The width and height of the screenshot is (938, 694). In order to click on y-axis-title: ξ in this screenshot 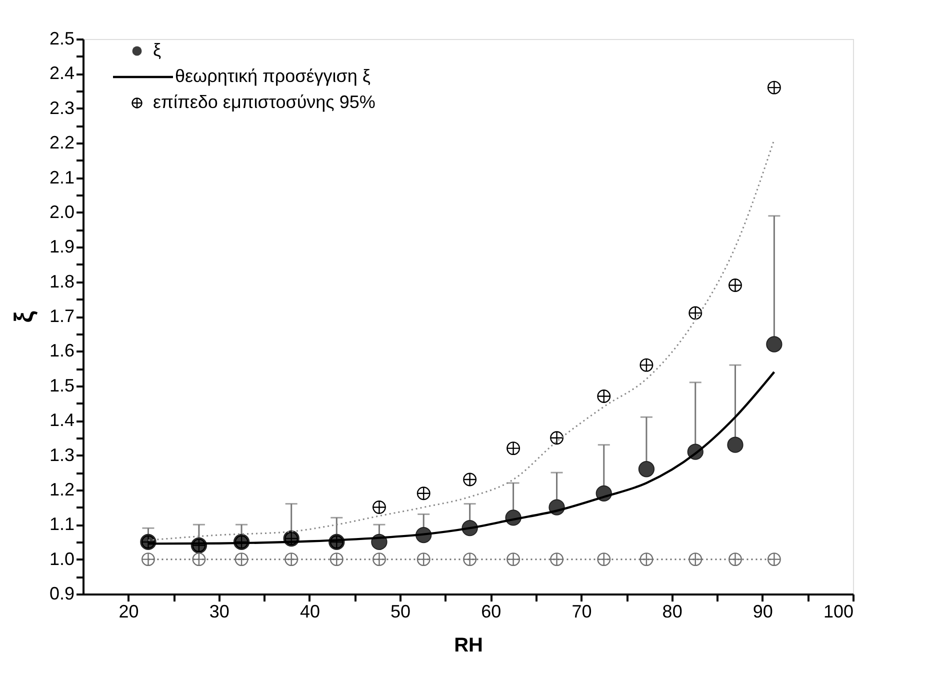, I will do `click(23, 316)`.